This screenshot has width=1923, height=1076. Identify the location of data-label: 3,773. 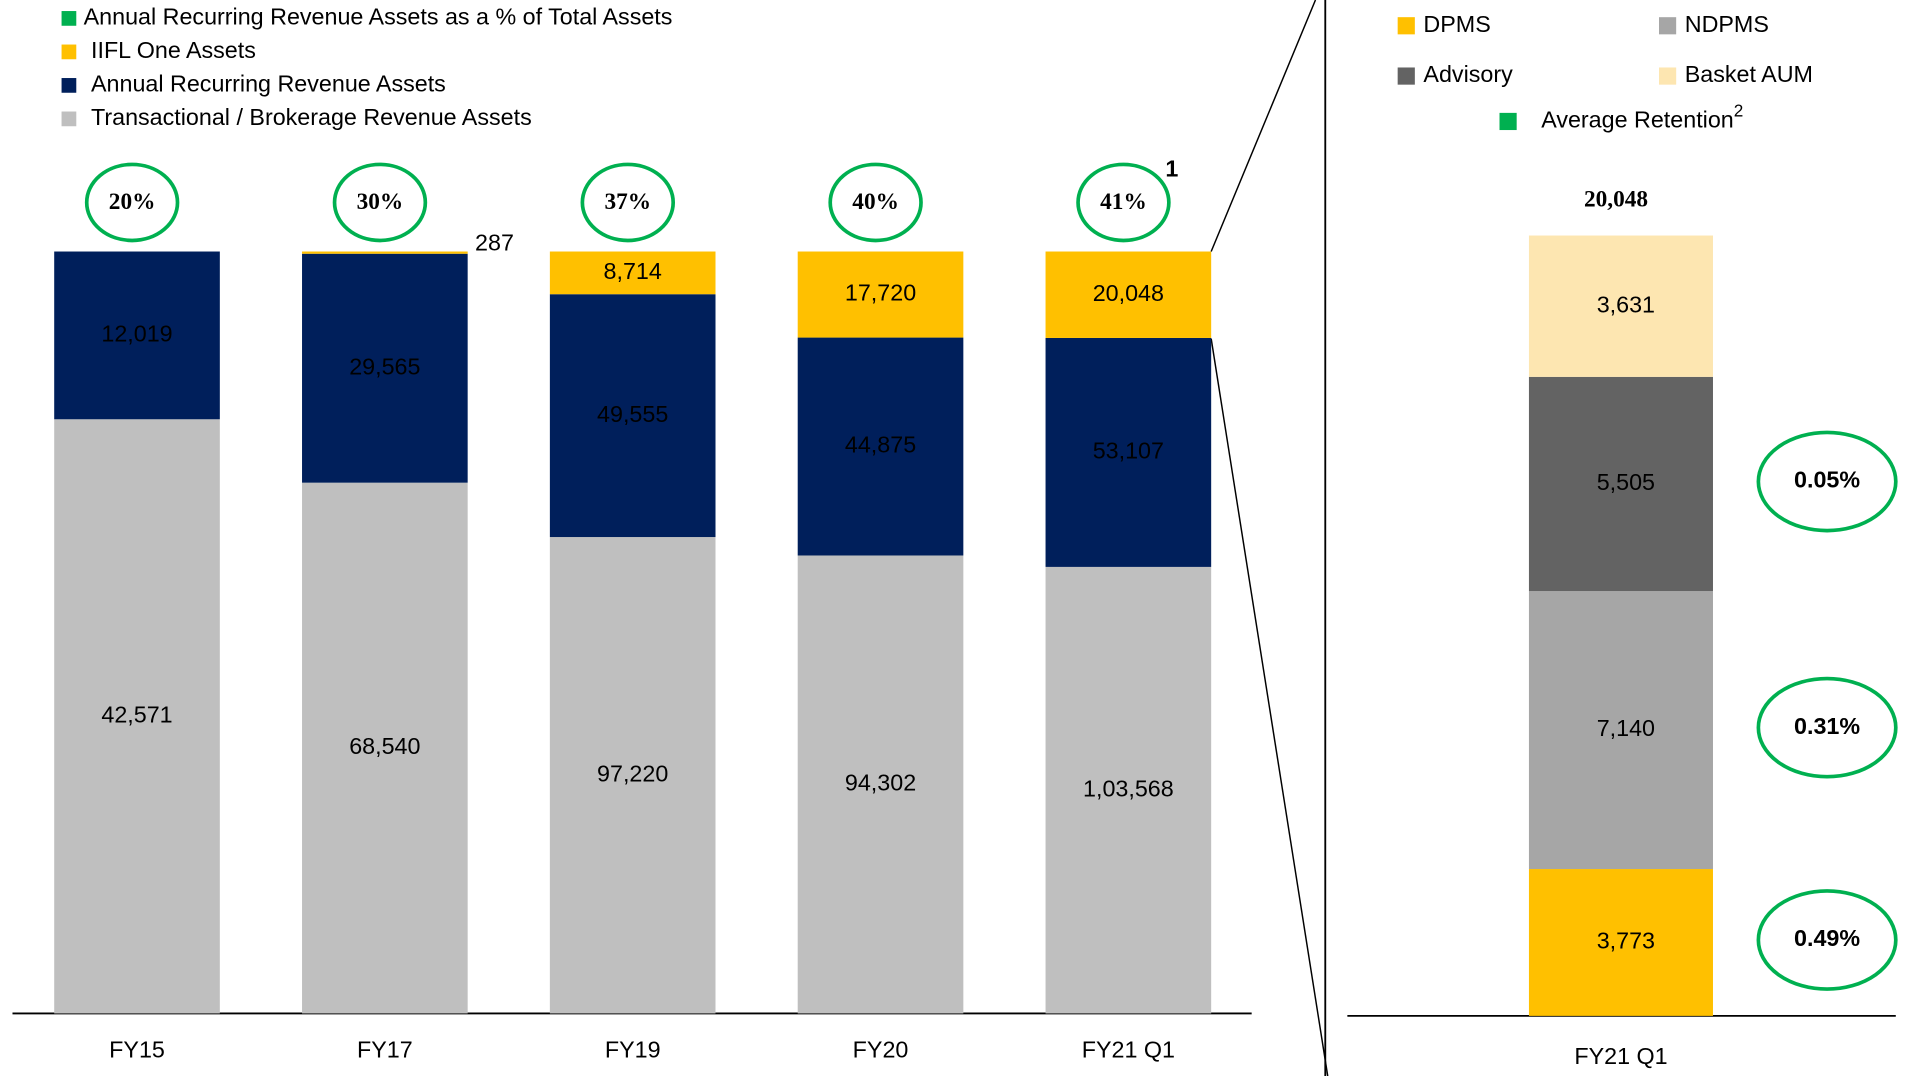
(1626, 941).